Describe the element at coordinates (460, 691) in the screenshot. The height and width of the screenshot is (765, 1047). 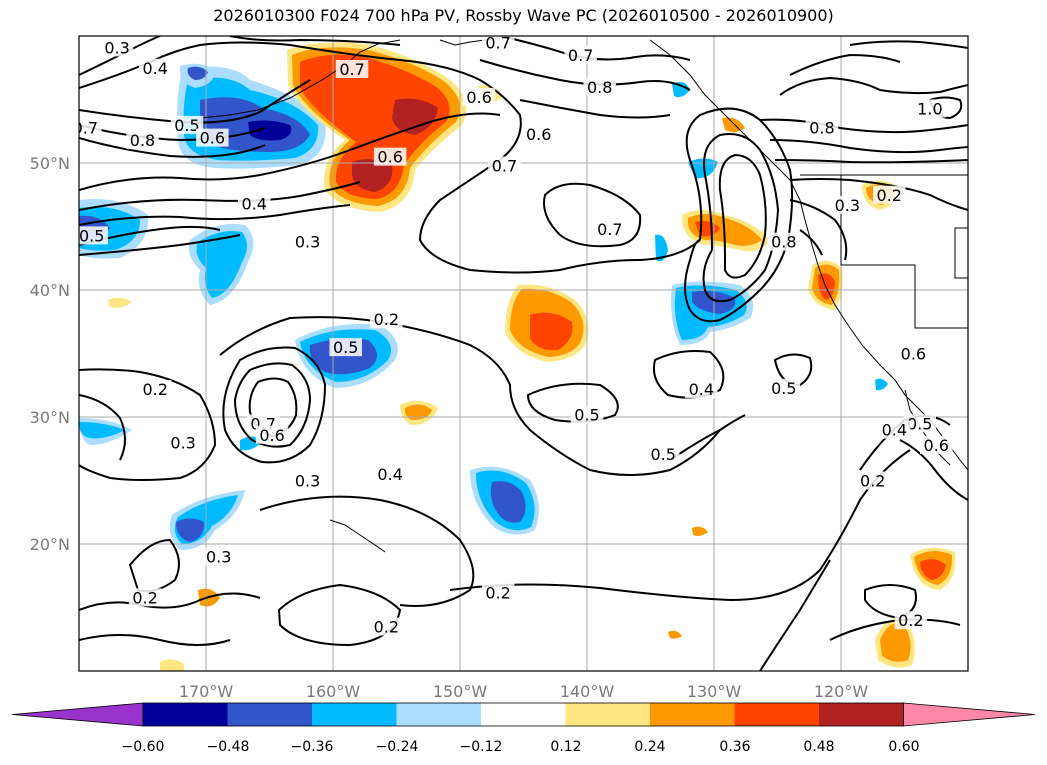
I see `lon-tick-150w: 150°W` at that location.